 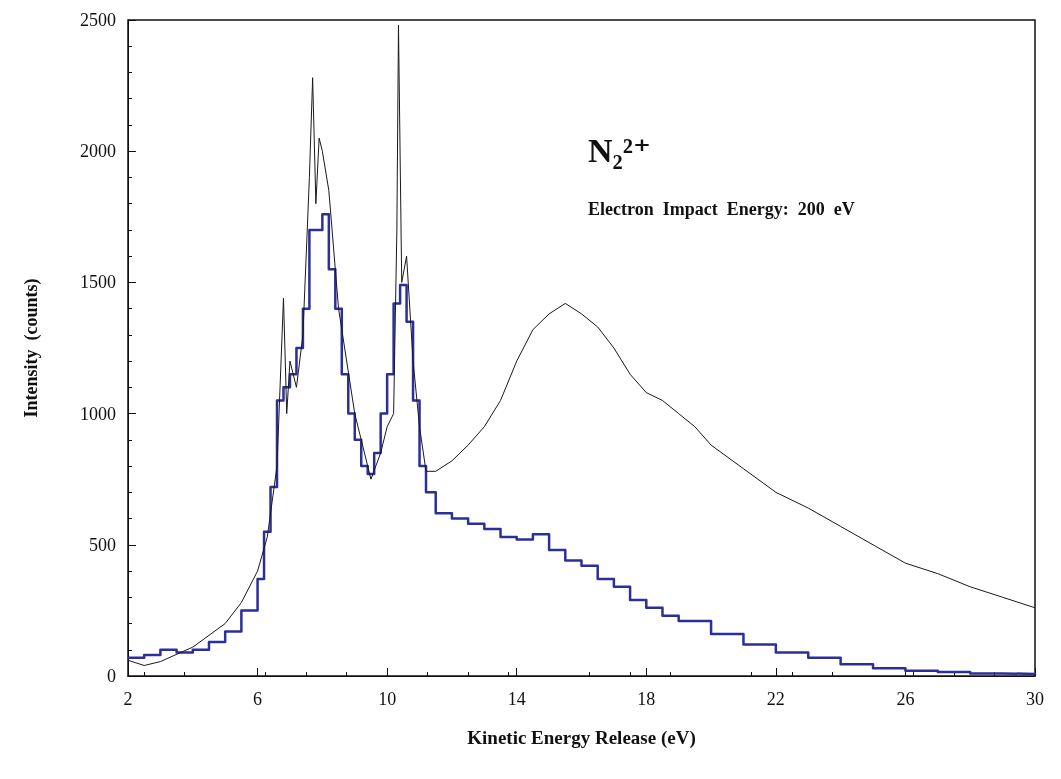 I want to click on x-tick-label: 22, so click(x=775, y=699).